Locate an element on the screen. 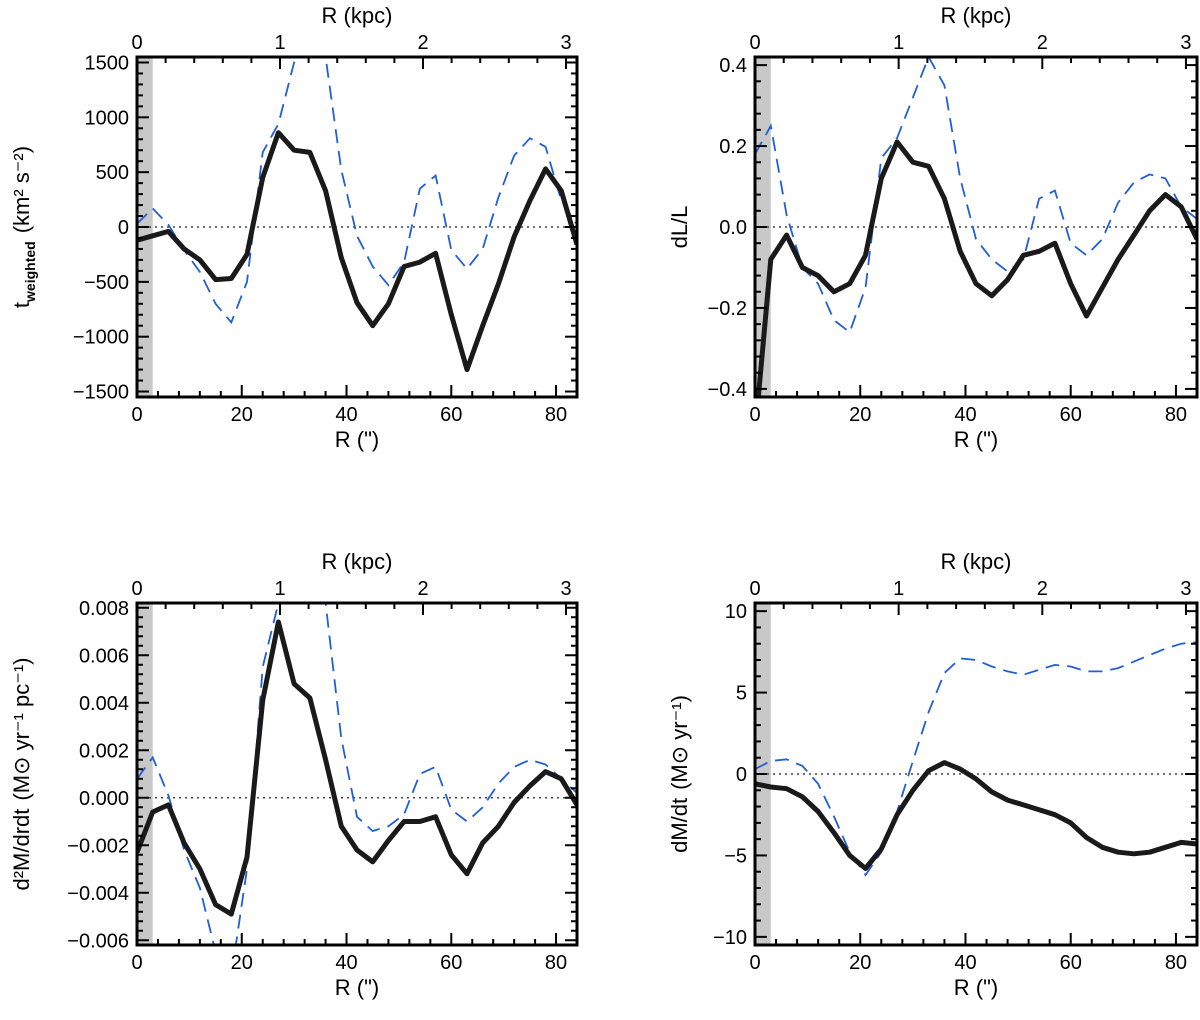 This screenshot has width=1200, height=1020. y-tick-label: −1000 is located at coordinates (101, 338).